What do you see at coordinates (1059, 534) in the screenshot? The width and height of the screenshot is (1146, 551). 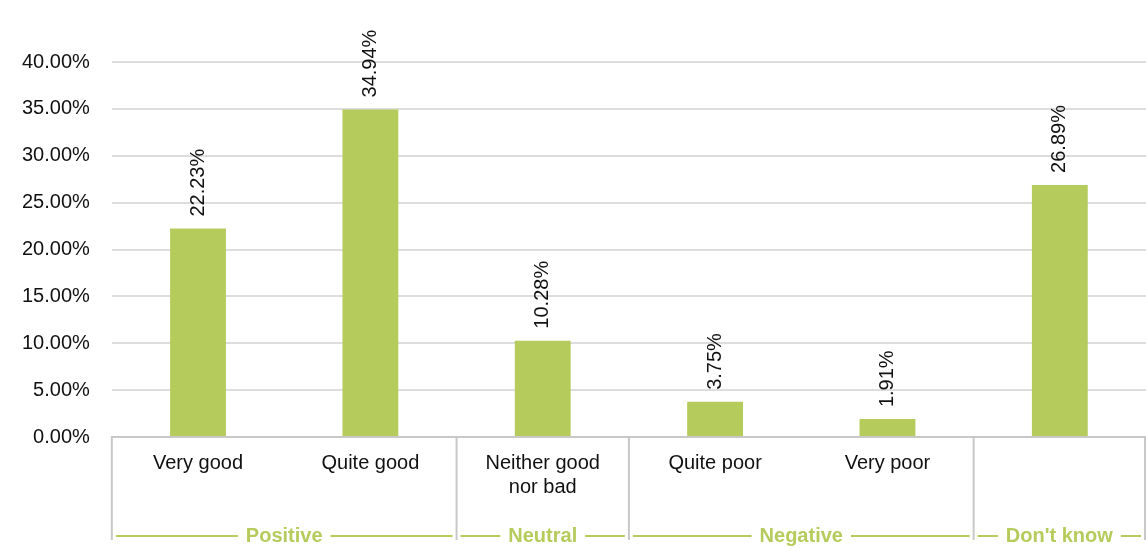 I see `text: Don't know` at bounding box center [1059, 534].